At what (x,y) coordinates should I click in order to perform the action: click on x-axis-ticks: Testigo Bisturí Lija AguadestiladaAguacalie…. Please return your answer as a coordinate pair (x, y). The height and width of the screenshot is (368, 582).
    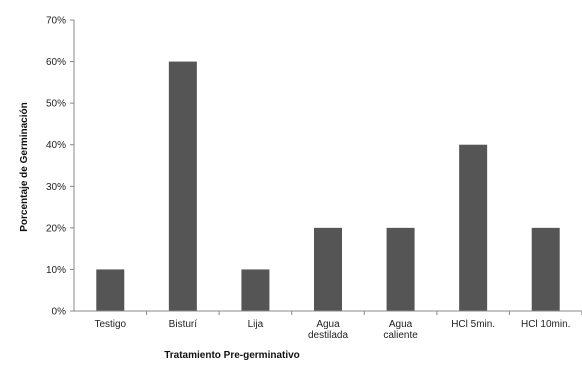
    Looking at the image, I should click on (338, 326).